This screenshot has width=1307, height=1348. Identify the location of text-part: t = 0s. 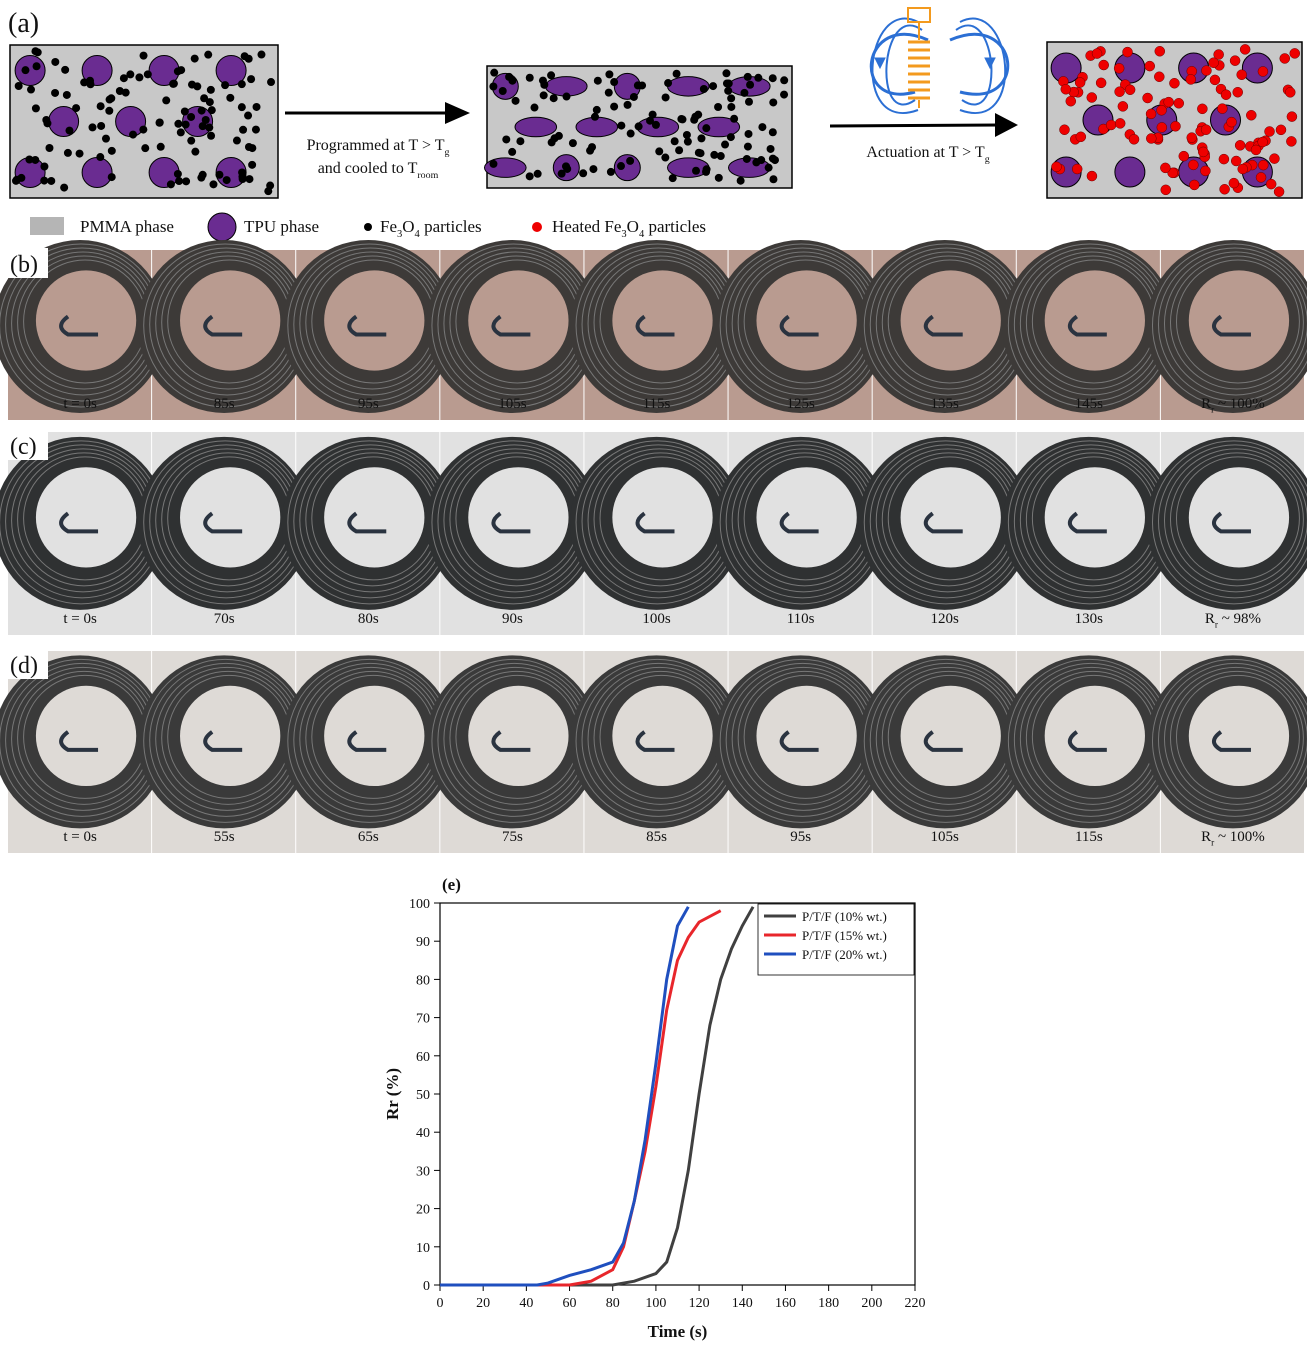
(80, 837).